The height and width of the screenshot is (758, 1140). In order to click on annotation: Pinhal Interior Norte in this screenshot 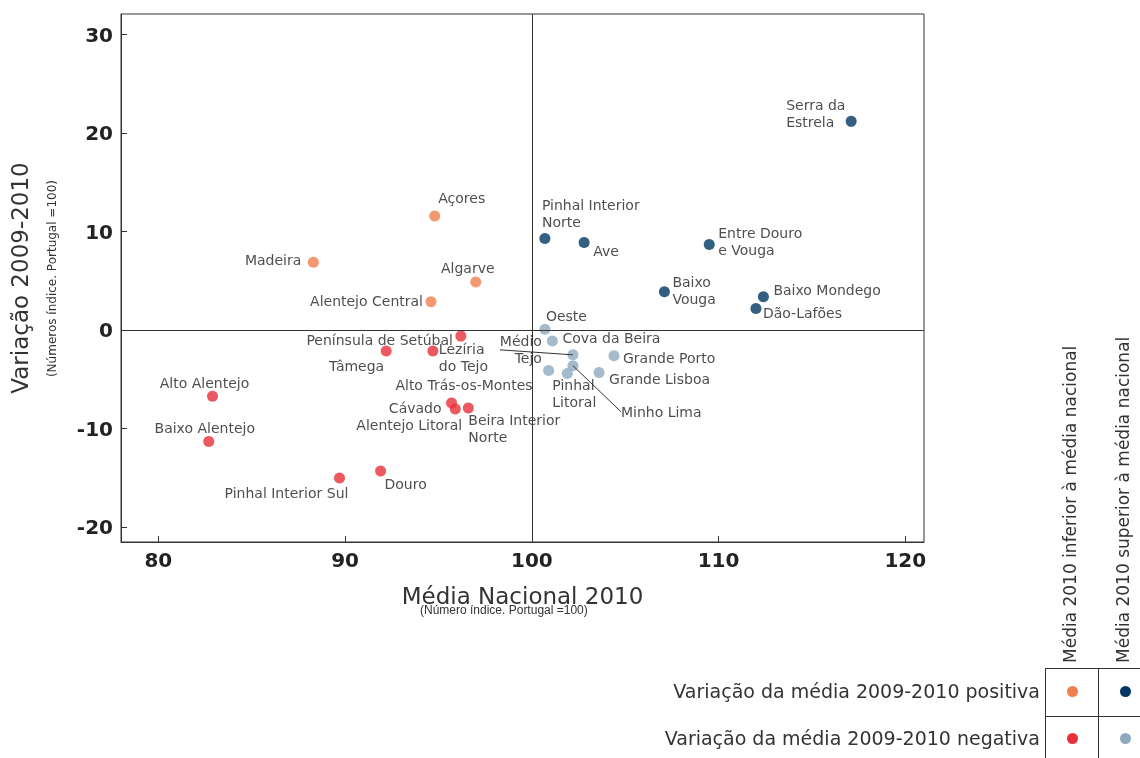, I will do `click(590, 214)`.